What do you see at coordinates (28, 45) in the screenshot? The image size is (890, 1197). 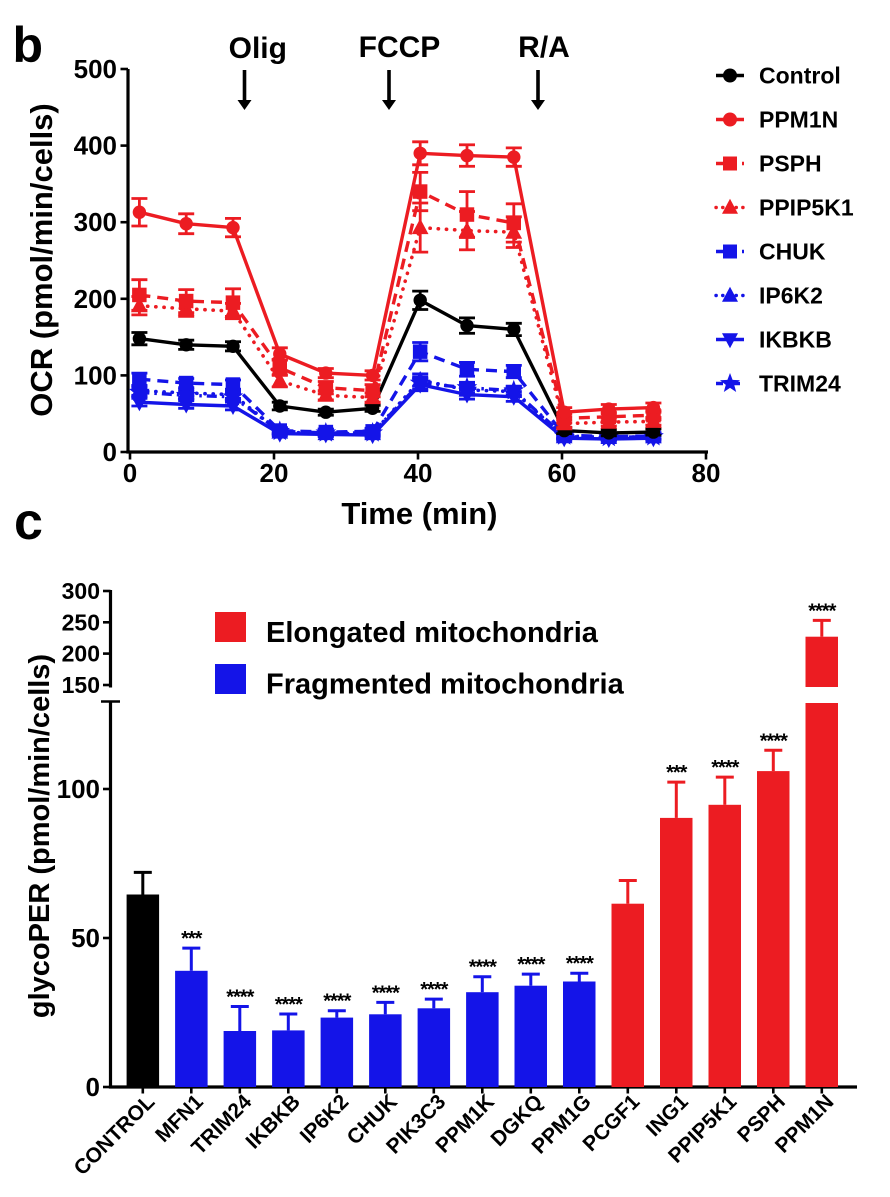 I see `svg-text: b` at bounding box center [28, 45].